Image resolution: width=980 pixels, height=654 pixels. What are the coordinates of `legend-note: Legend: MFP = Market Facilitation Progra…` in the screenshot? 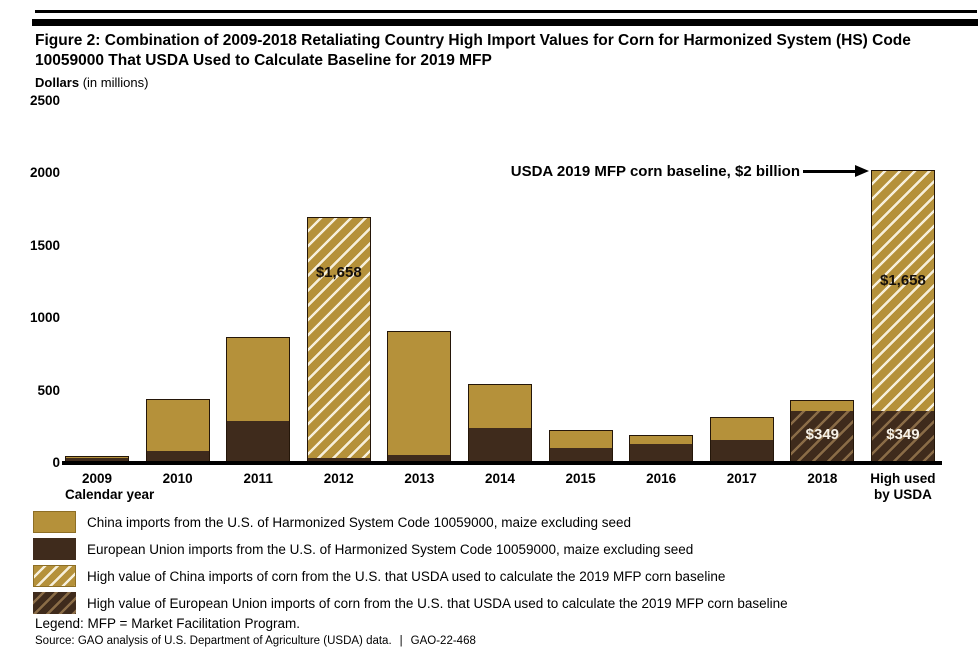 It's located at (167, 623).